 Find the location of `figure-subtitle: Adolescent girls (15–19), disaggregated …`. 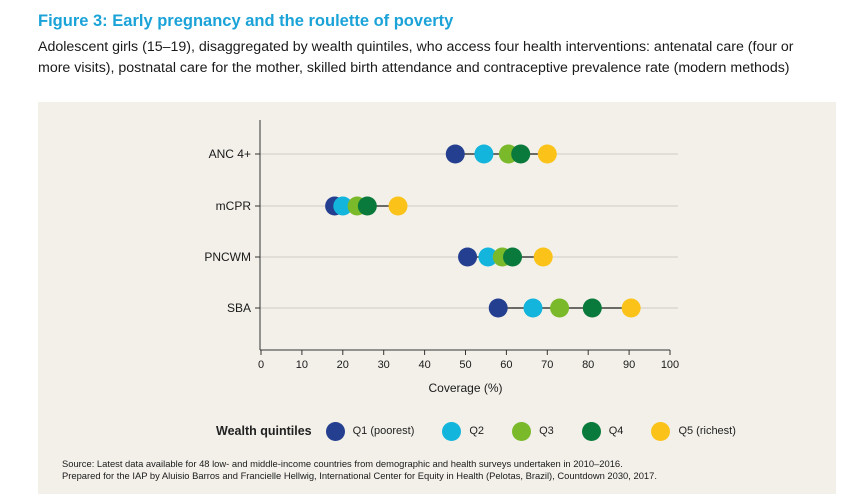

figure-subtitle: Adolescent girls (15–19), disaggregated … is located at coordinates (416, 57).